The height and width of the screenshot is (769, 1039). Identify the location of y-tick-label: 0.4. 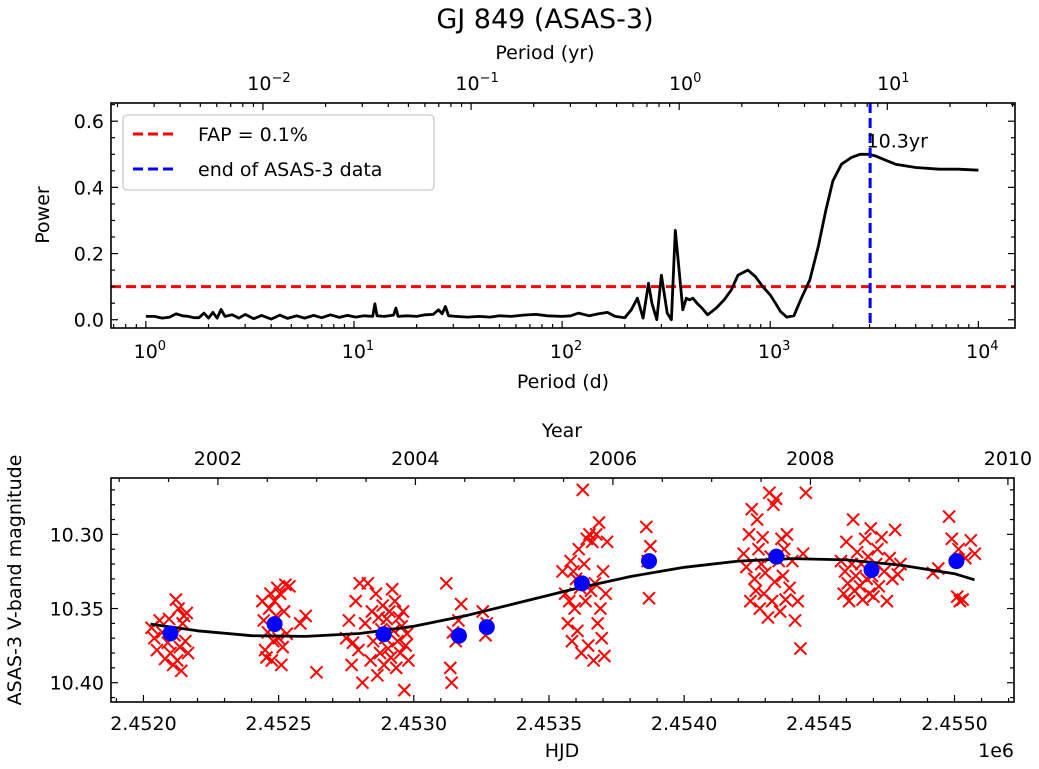
(89, 188).